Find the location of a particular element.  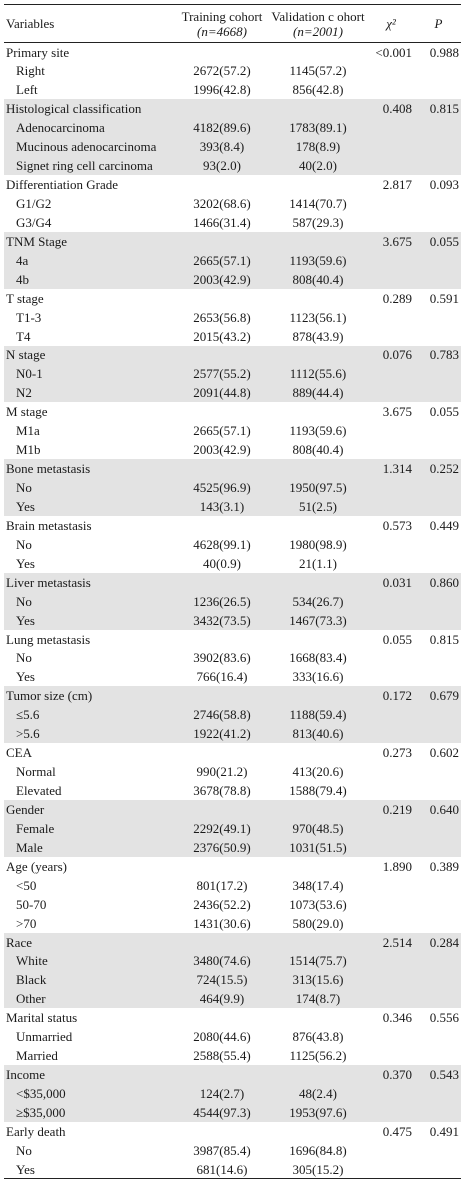

chi-square-value: 0.289 is located at coordinates (397, 298).